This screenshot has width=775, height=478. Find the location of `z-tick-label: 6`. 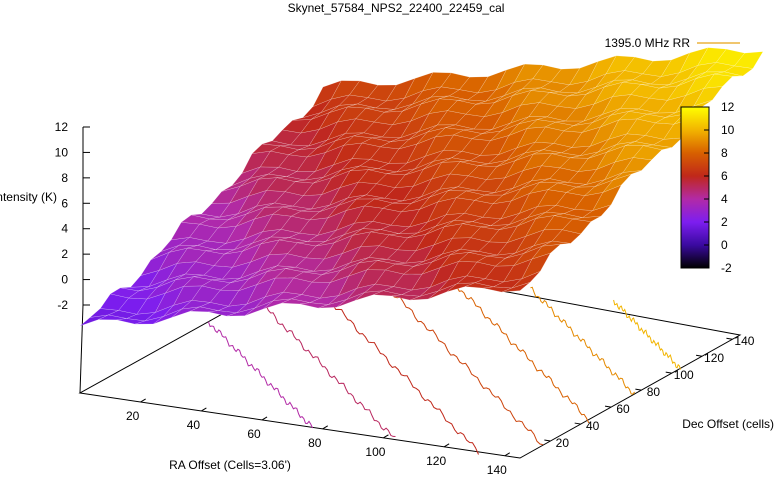

z-tick-label: 6 is located at coordinates (64, 203).